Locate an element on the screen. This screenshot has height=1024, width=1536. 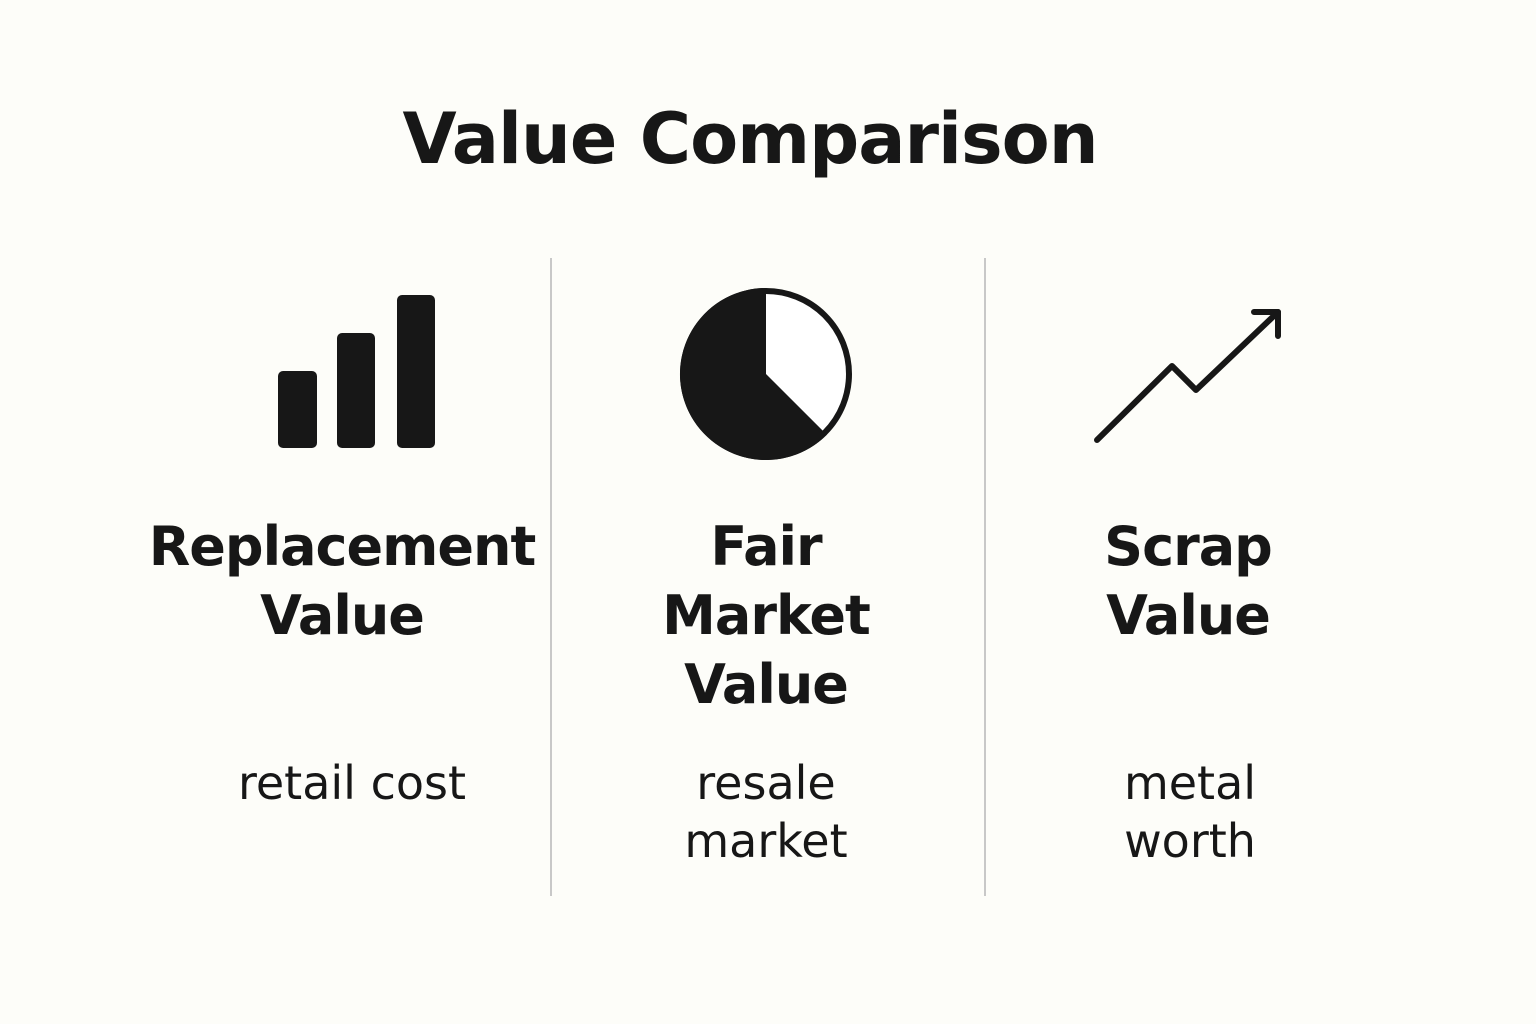
column-description: resale market is located at coordinates (766, 812).